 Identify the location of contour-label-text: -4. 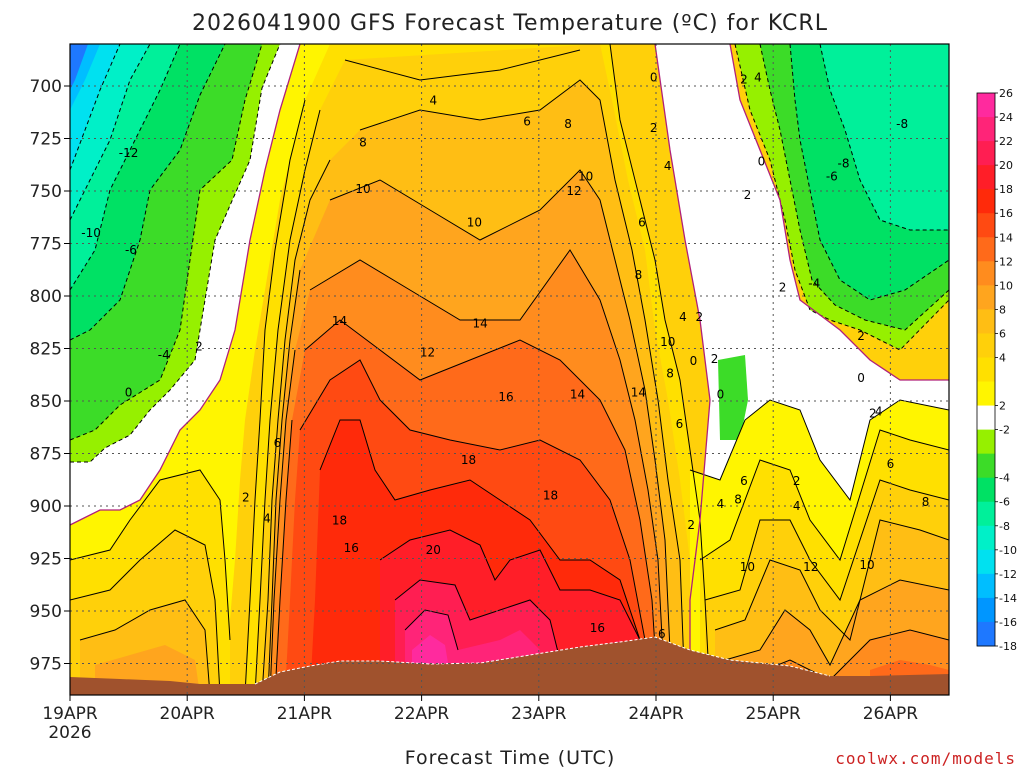
(164, 355).